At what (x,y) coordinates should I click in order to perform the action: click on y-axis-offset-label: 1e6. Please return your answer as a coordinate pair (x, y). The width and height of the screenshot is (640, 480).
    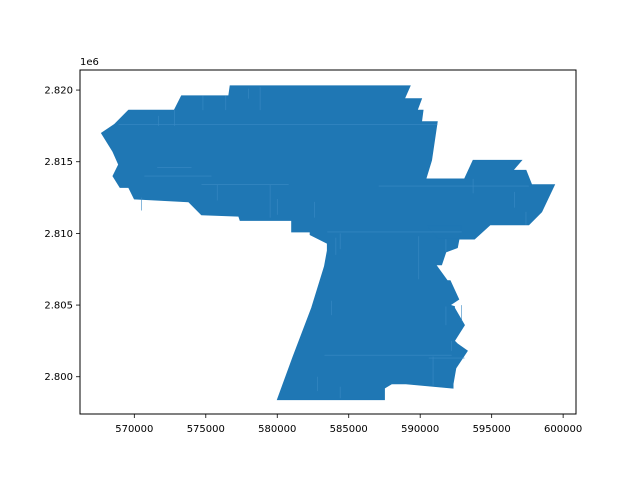
    Looking at the image, I should click on (89, 62).